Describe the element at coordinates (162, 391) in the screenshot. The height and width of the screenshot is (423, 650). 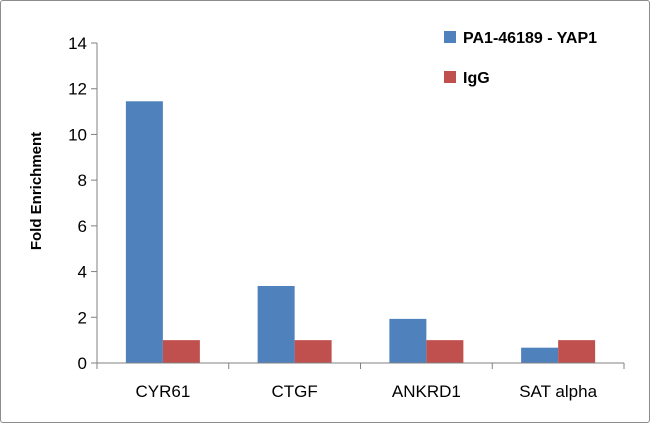
I see `x-tick-label: CYR61` at that location.